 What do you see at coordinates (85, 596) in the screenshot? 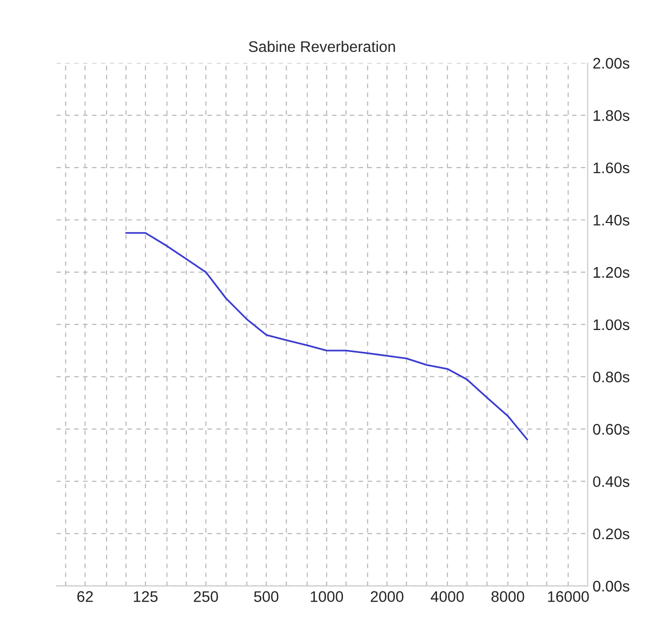
I see `x-tick-label: 62` at bounding box center [85, 596].